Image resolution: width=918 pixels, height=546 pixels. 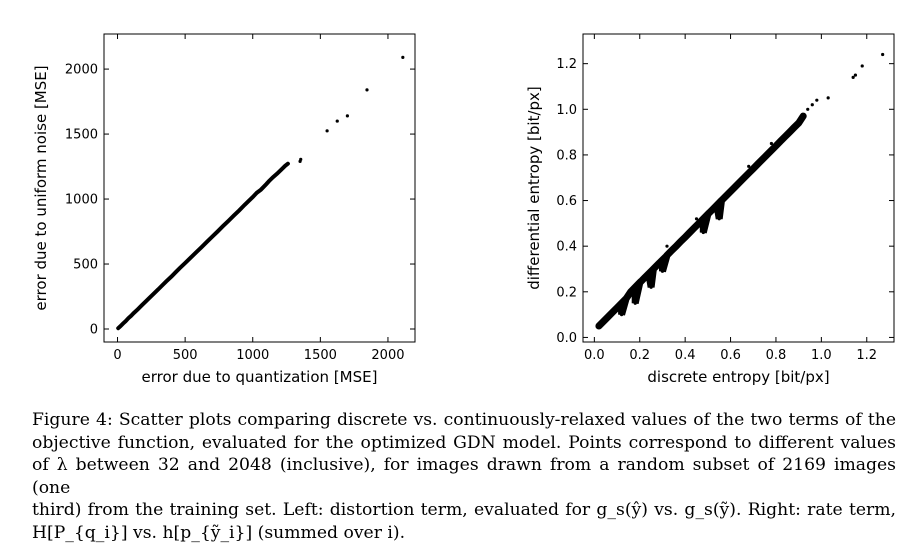 What do you see at coordinates (566, 247) in the screenshot?
I see `right-y-tick-label: 0.4` at bounding box center [566, 247].